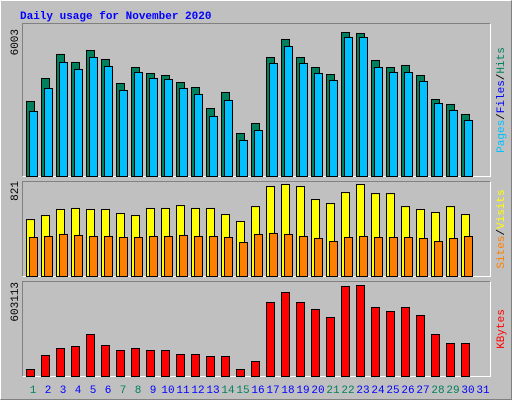 Image resolution: width=512 pixels, height=400 pixels. I want to click on legend: Sites/Visits, so click(502, 228).